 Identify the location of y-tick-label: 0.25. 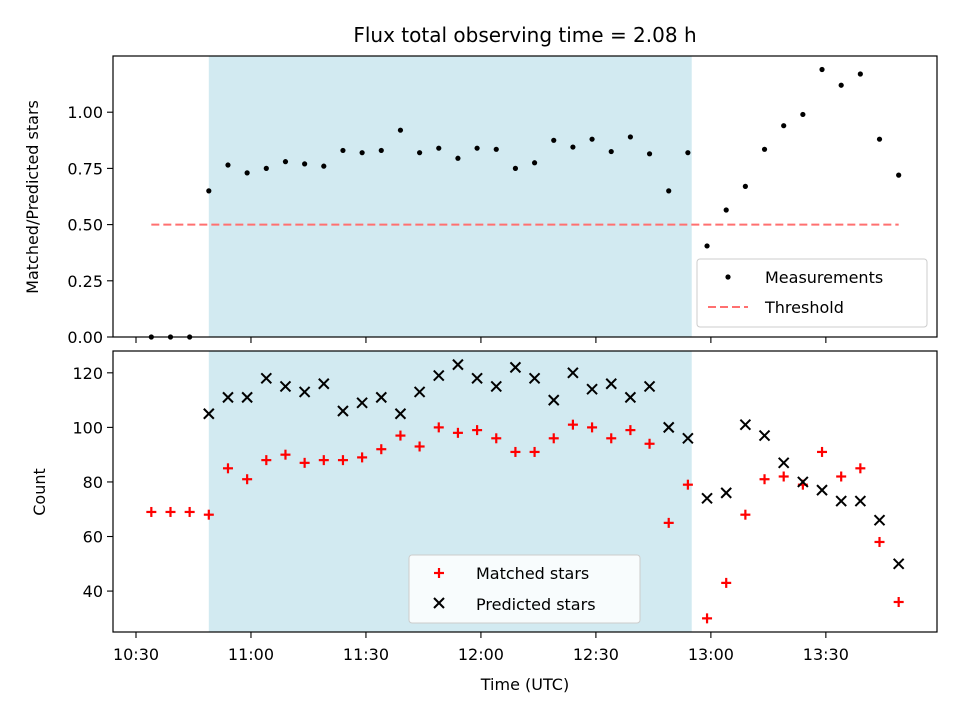
(85, 281).